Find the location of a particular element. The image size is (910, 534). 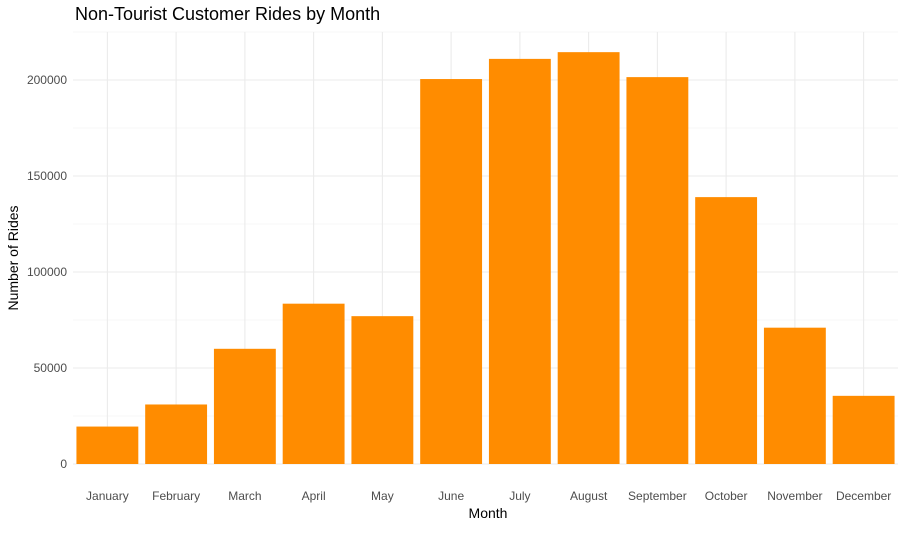

y-tick-label: 200000 is located at coordinates (47, 80).